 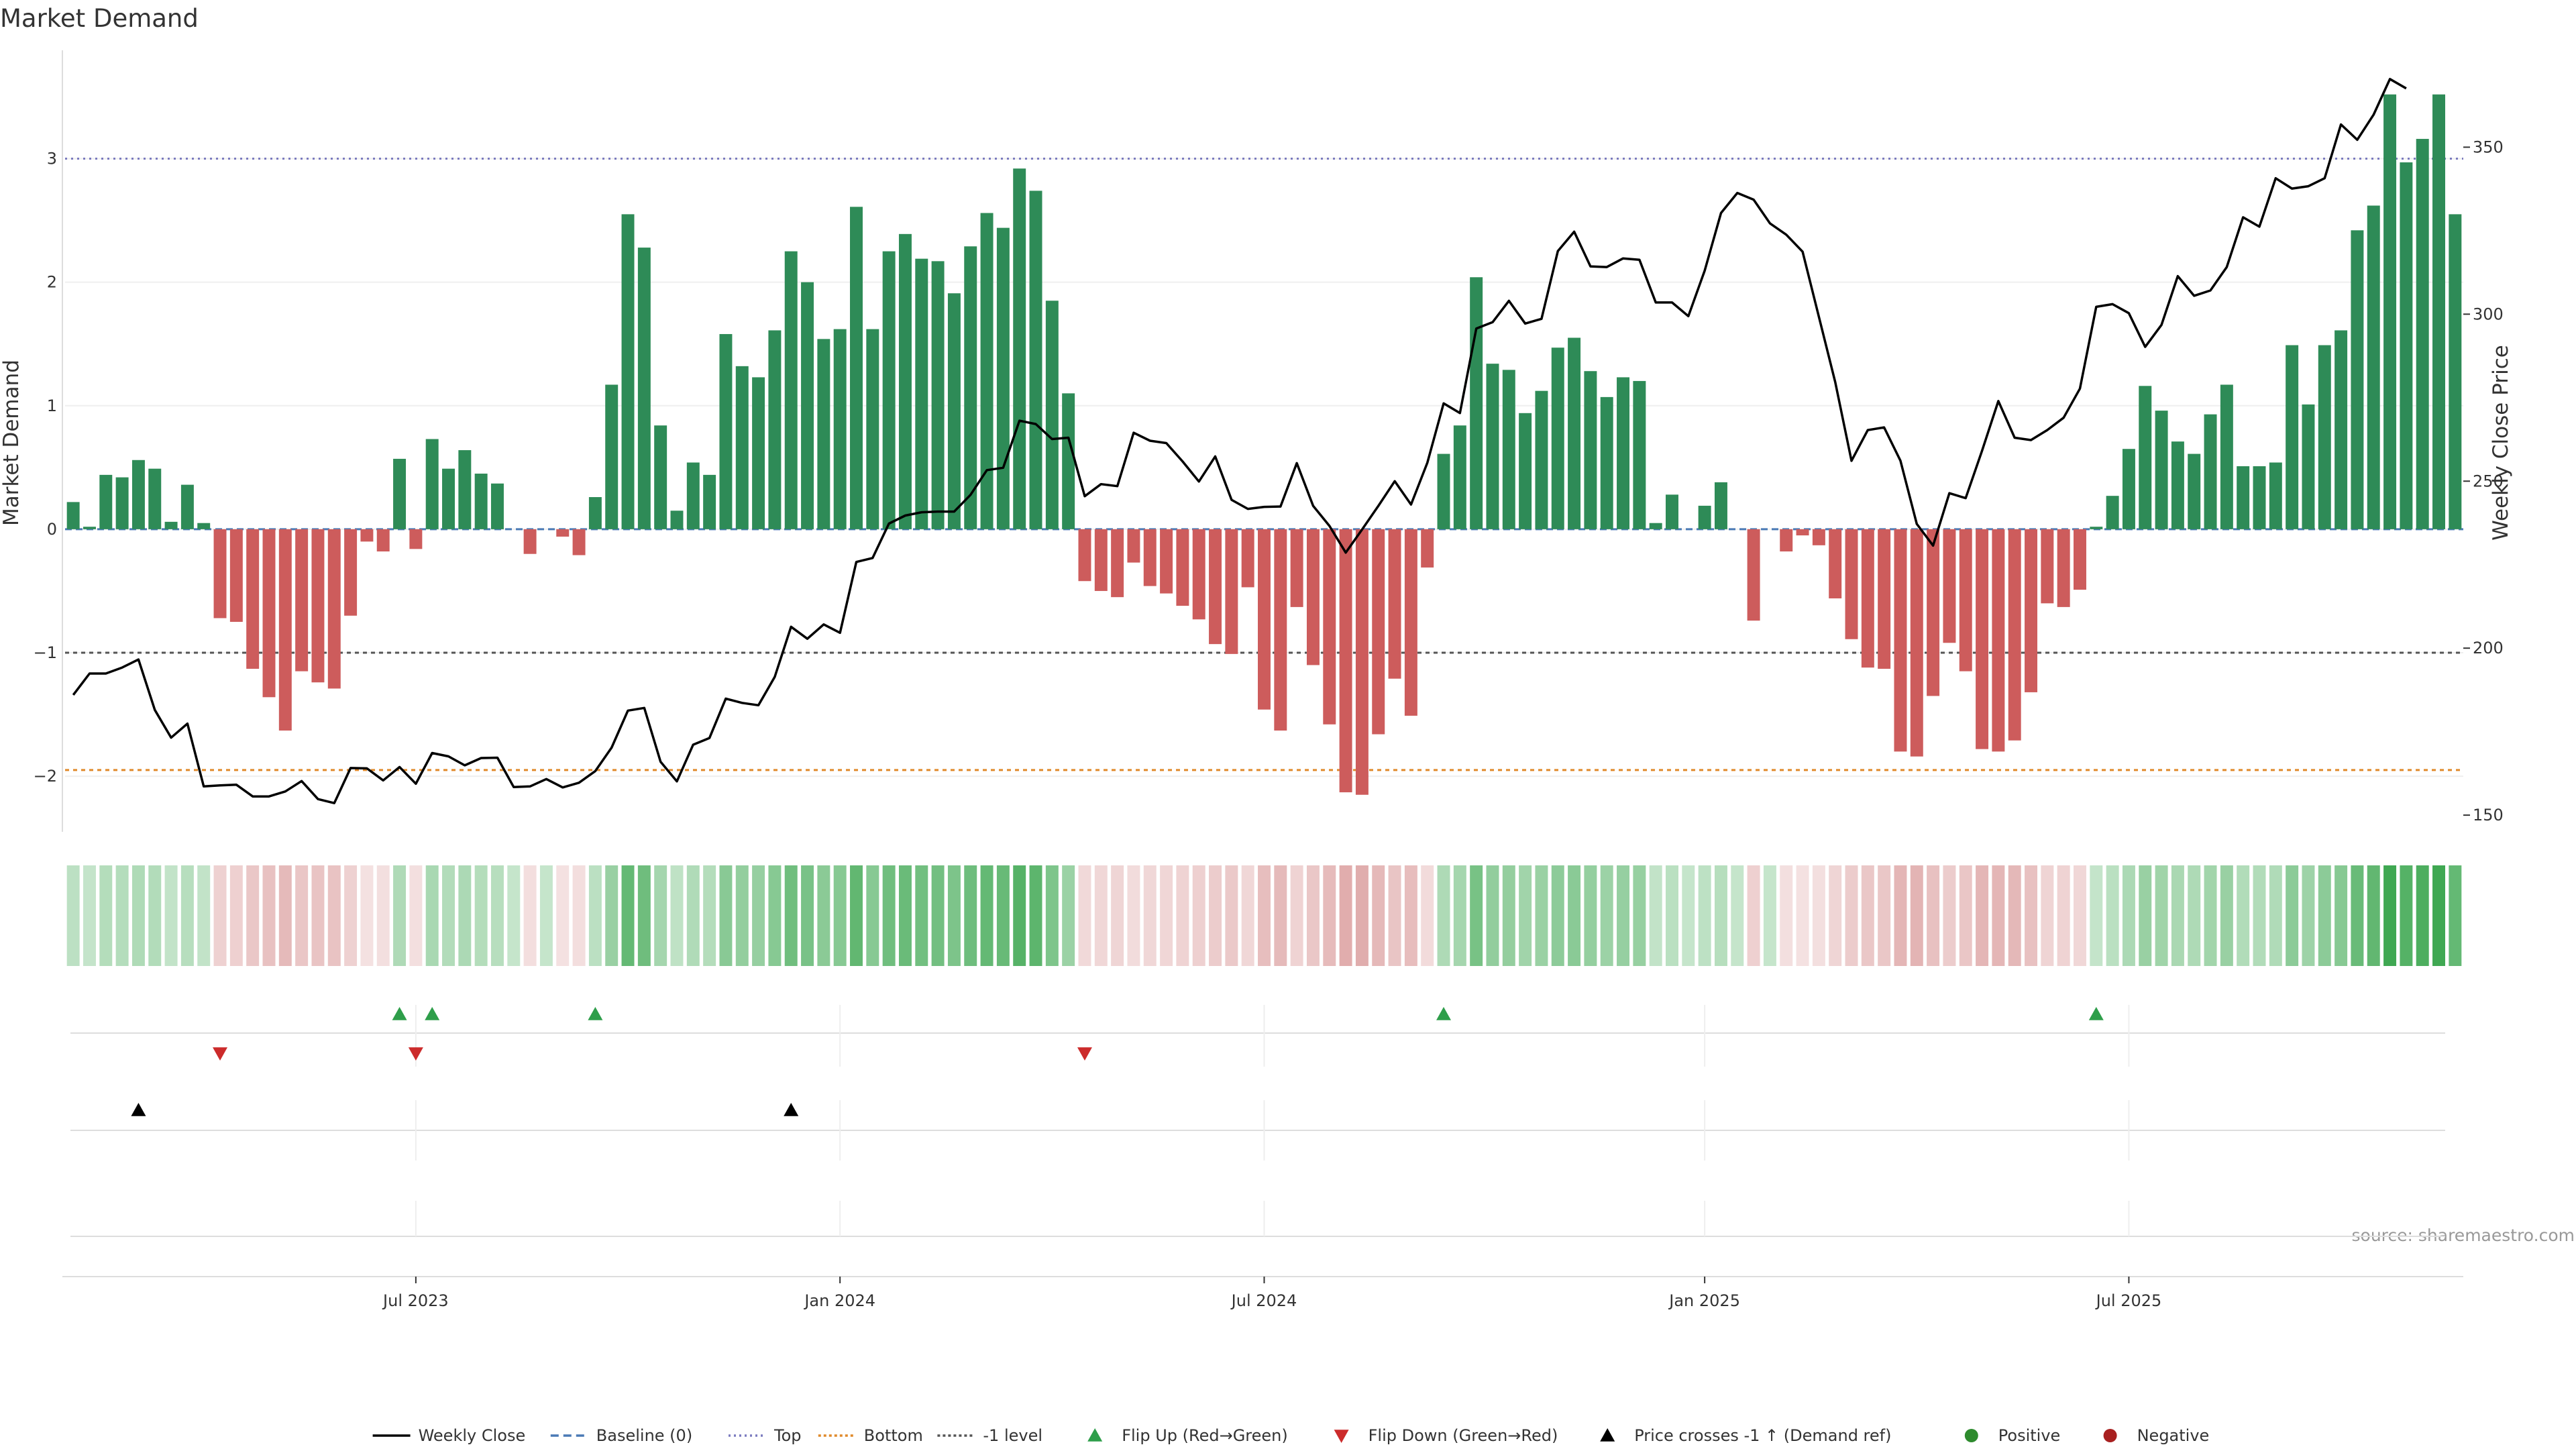 What do you see at coordinates (839, 1300) in the screenshot?
I see `x-tick-label: Jan 2024` at bounding box center [839, 1300].